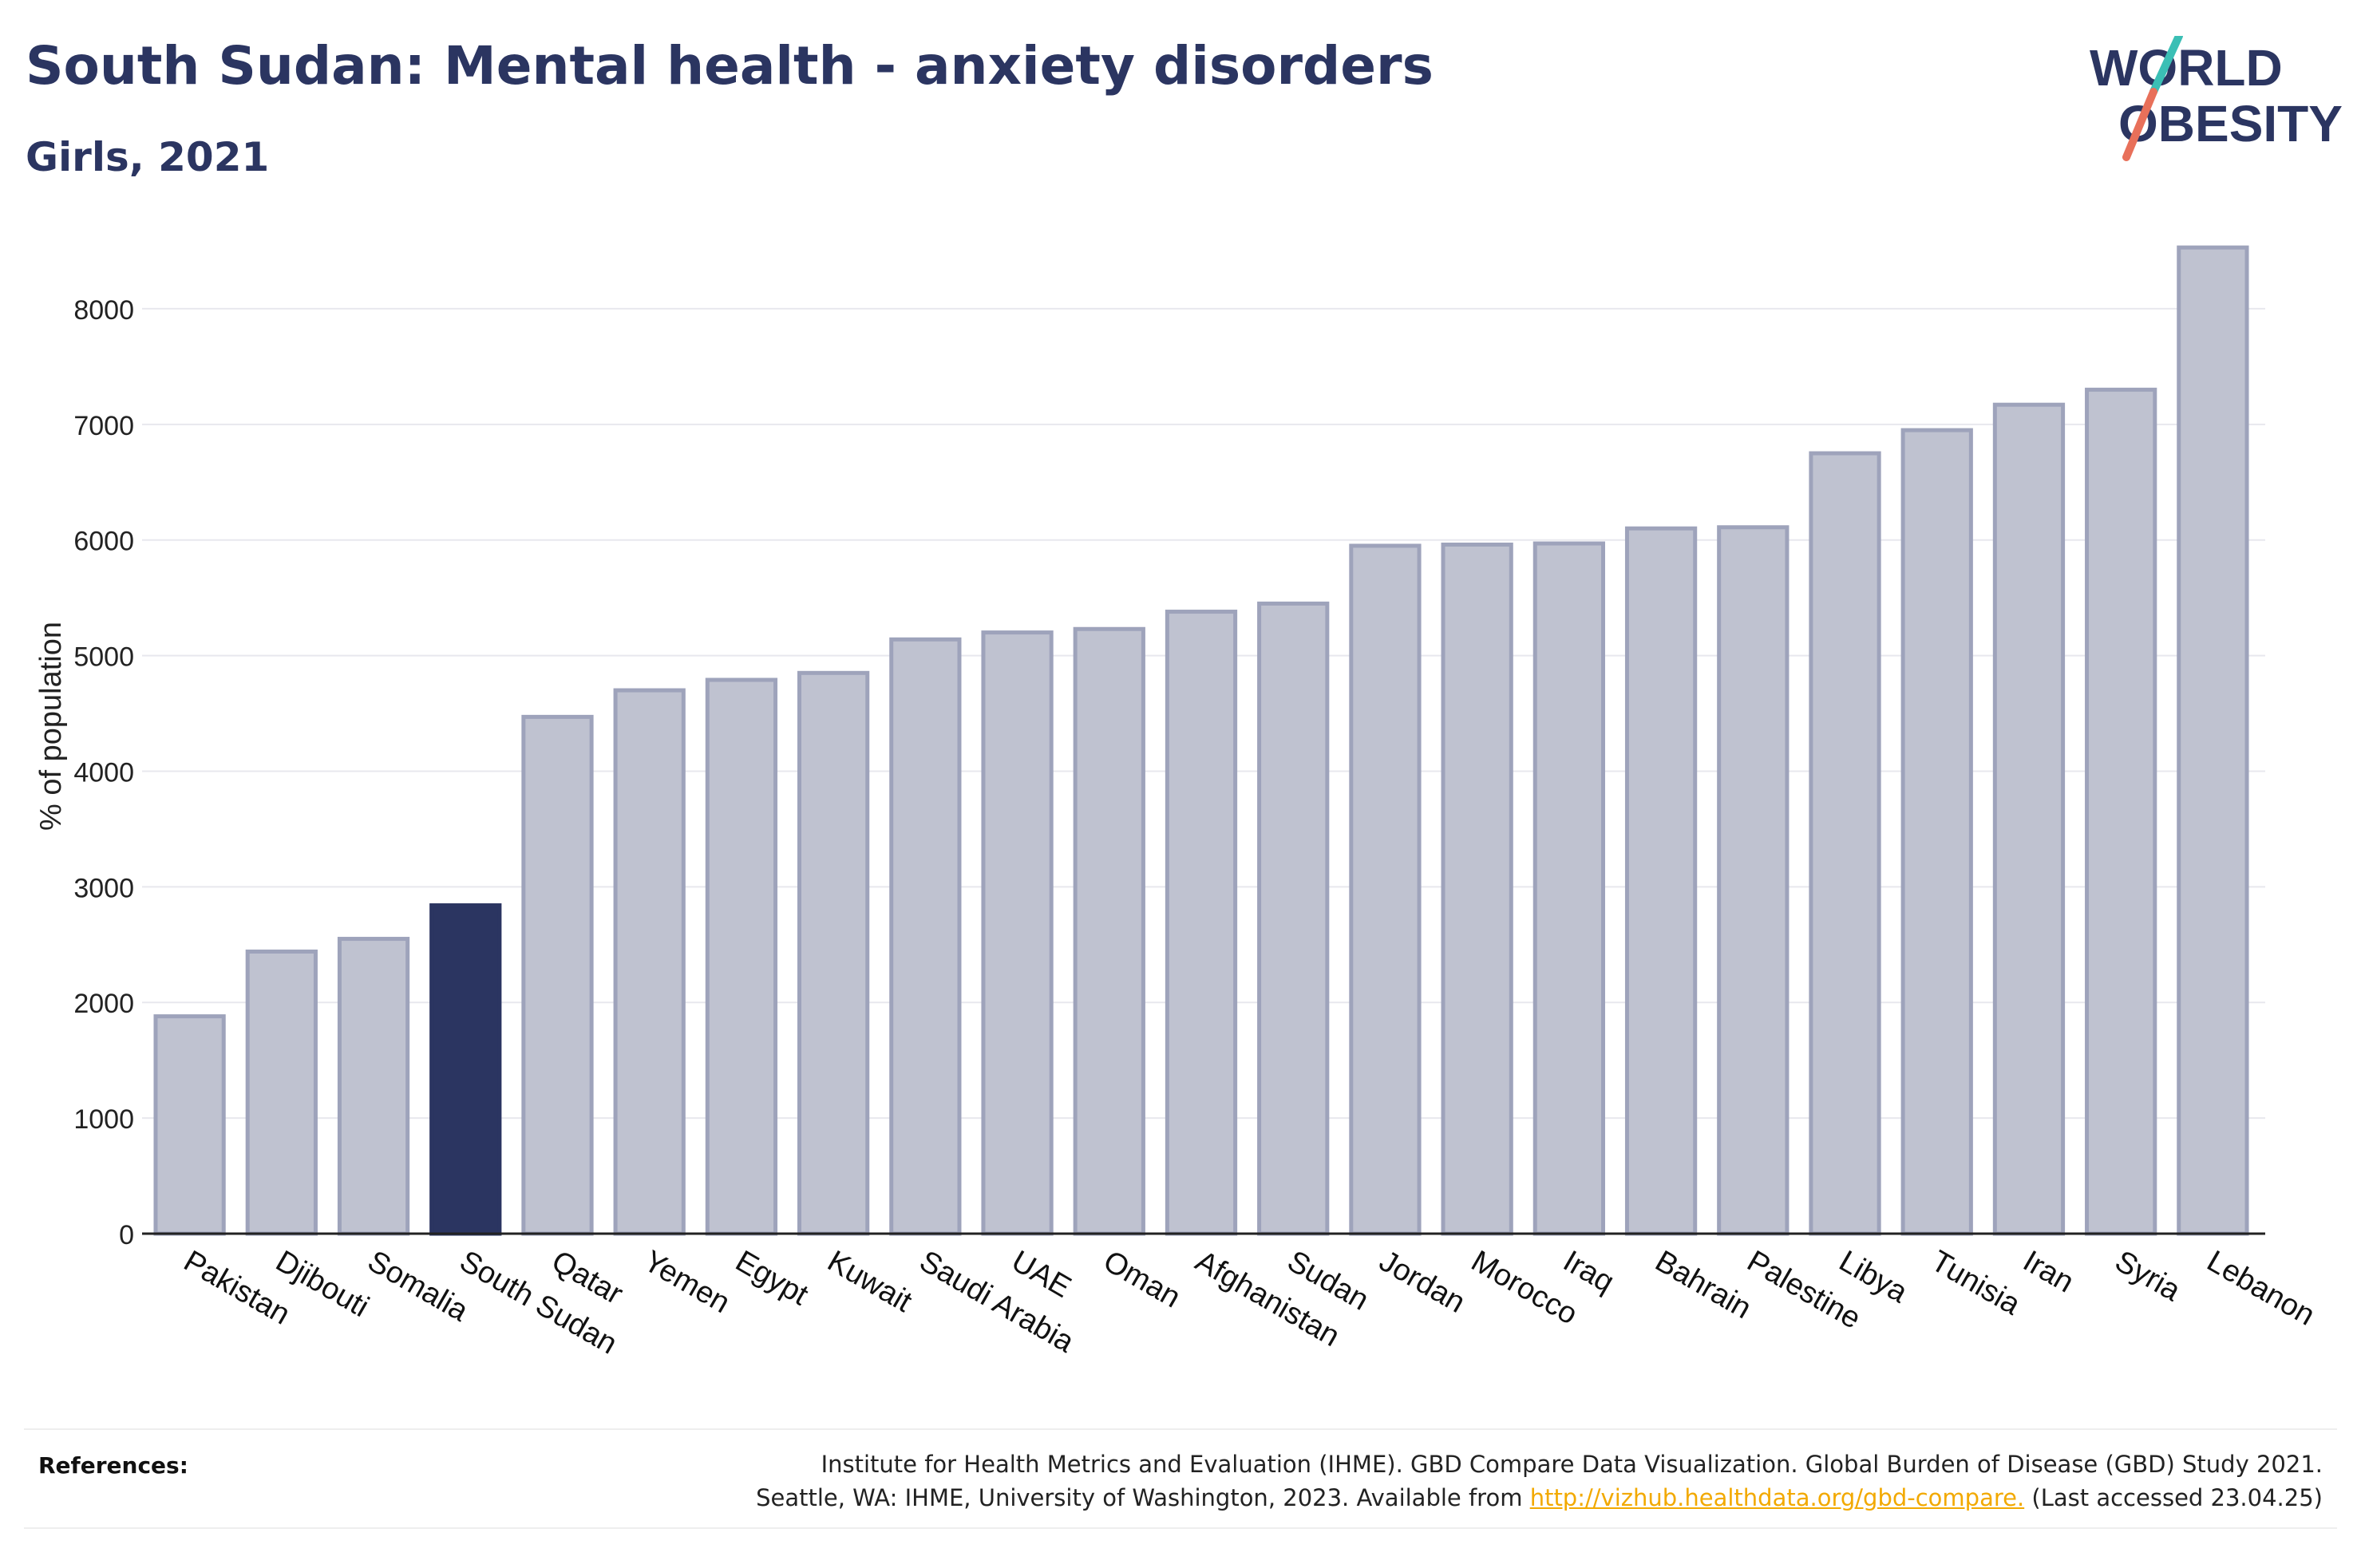  I want to click on bar-iran, so click(2029, 819).